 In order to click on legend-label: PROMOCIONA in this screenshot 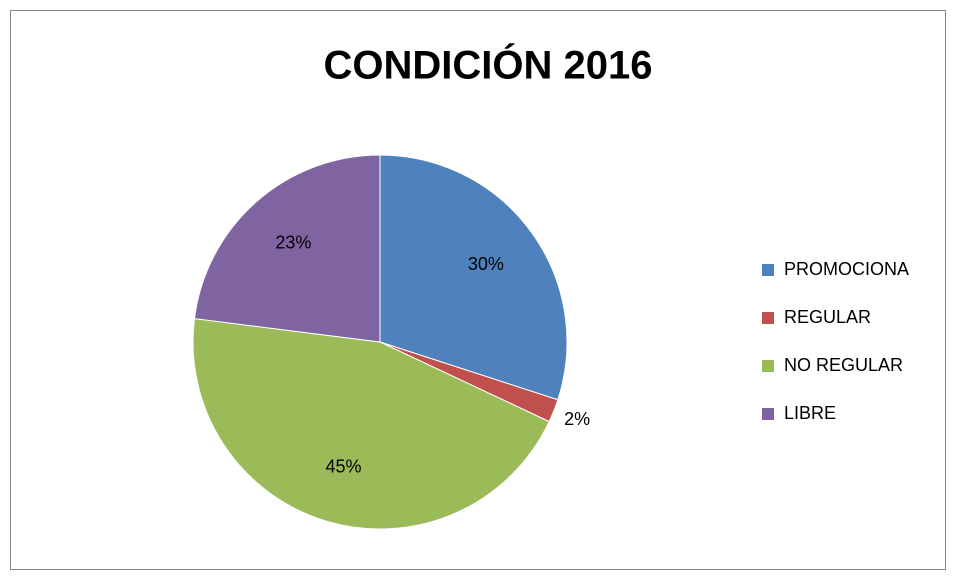, I will do `click(846, 269)`.